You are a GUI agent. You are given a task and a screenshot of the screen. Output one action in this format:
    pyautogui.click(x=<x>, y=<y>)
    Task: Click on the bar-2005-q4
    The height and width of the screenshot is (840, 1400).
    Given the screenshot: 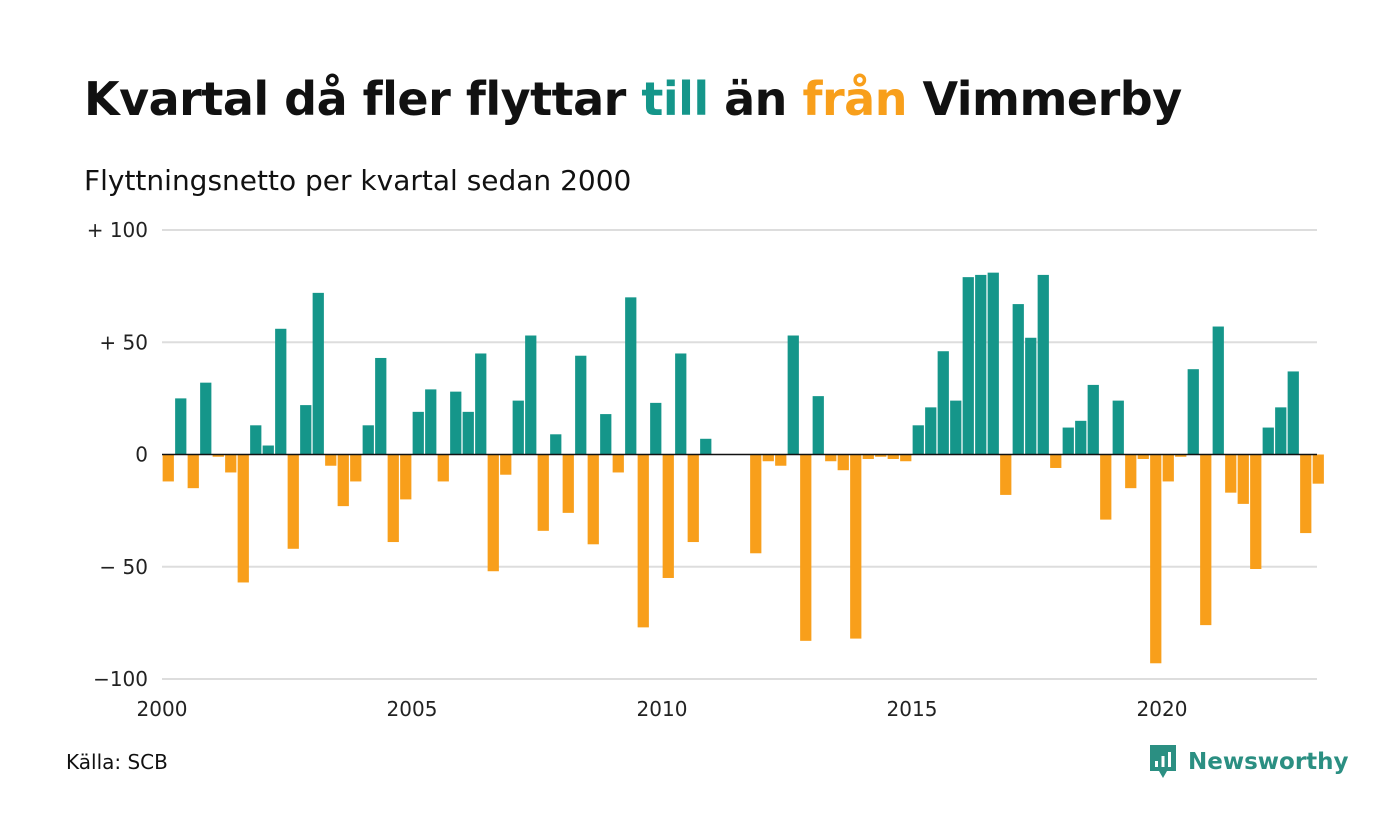 What is the action you would take?
    pyautogui.click(x=456, y=423)
    